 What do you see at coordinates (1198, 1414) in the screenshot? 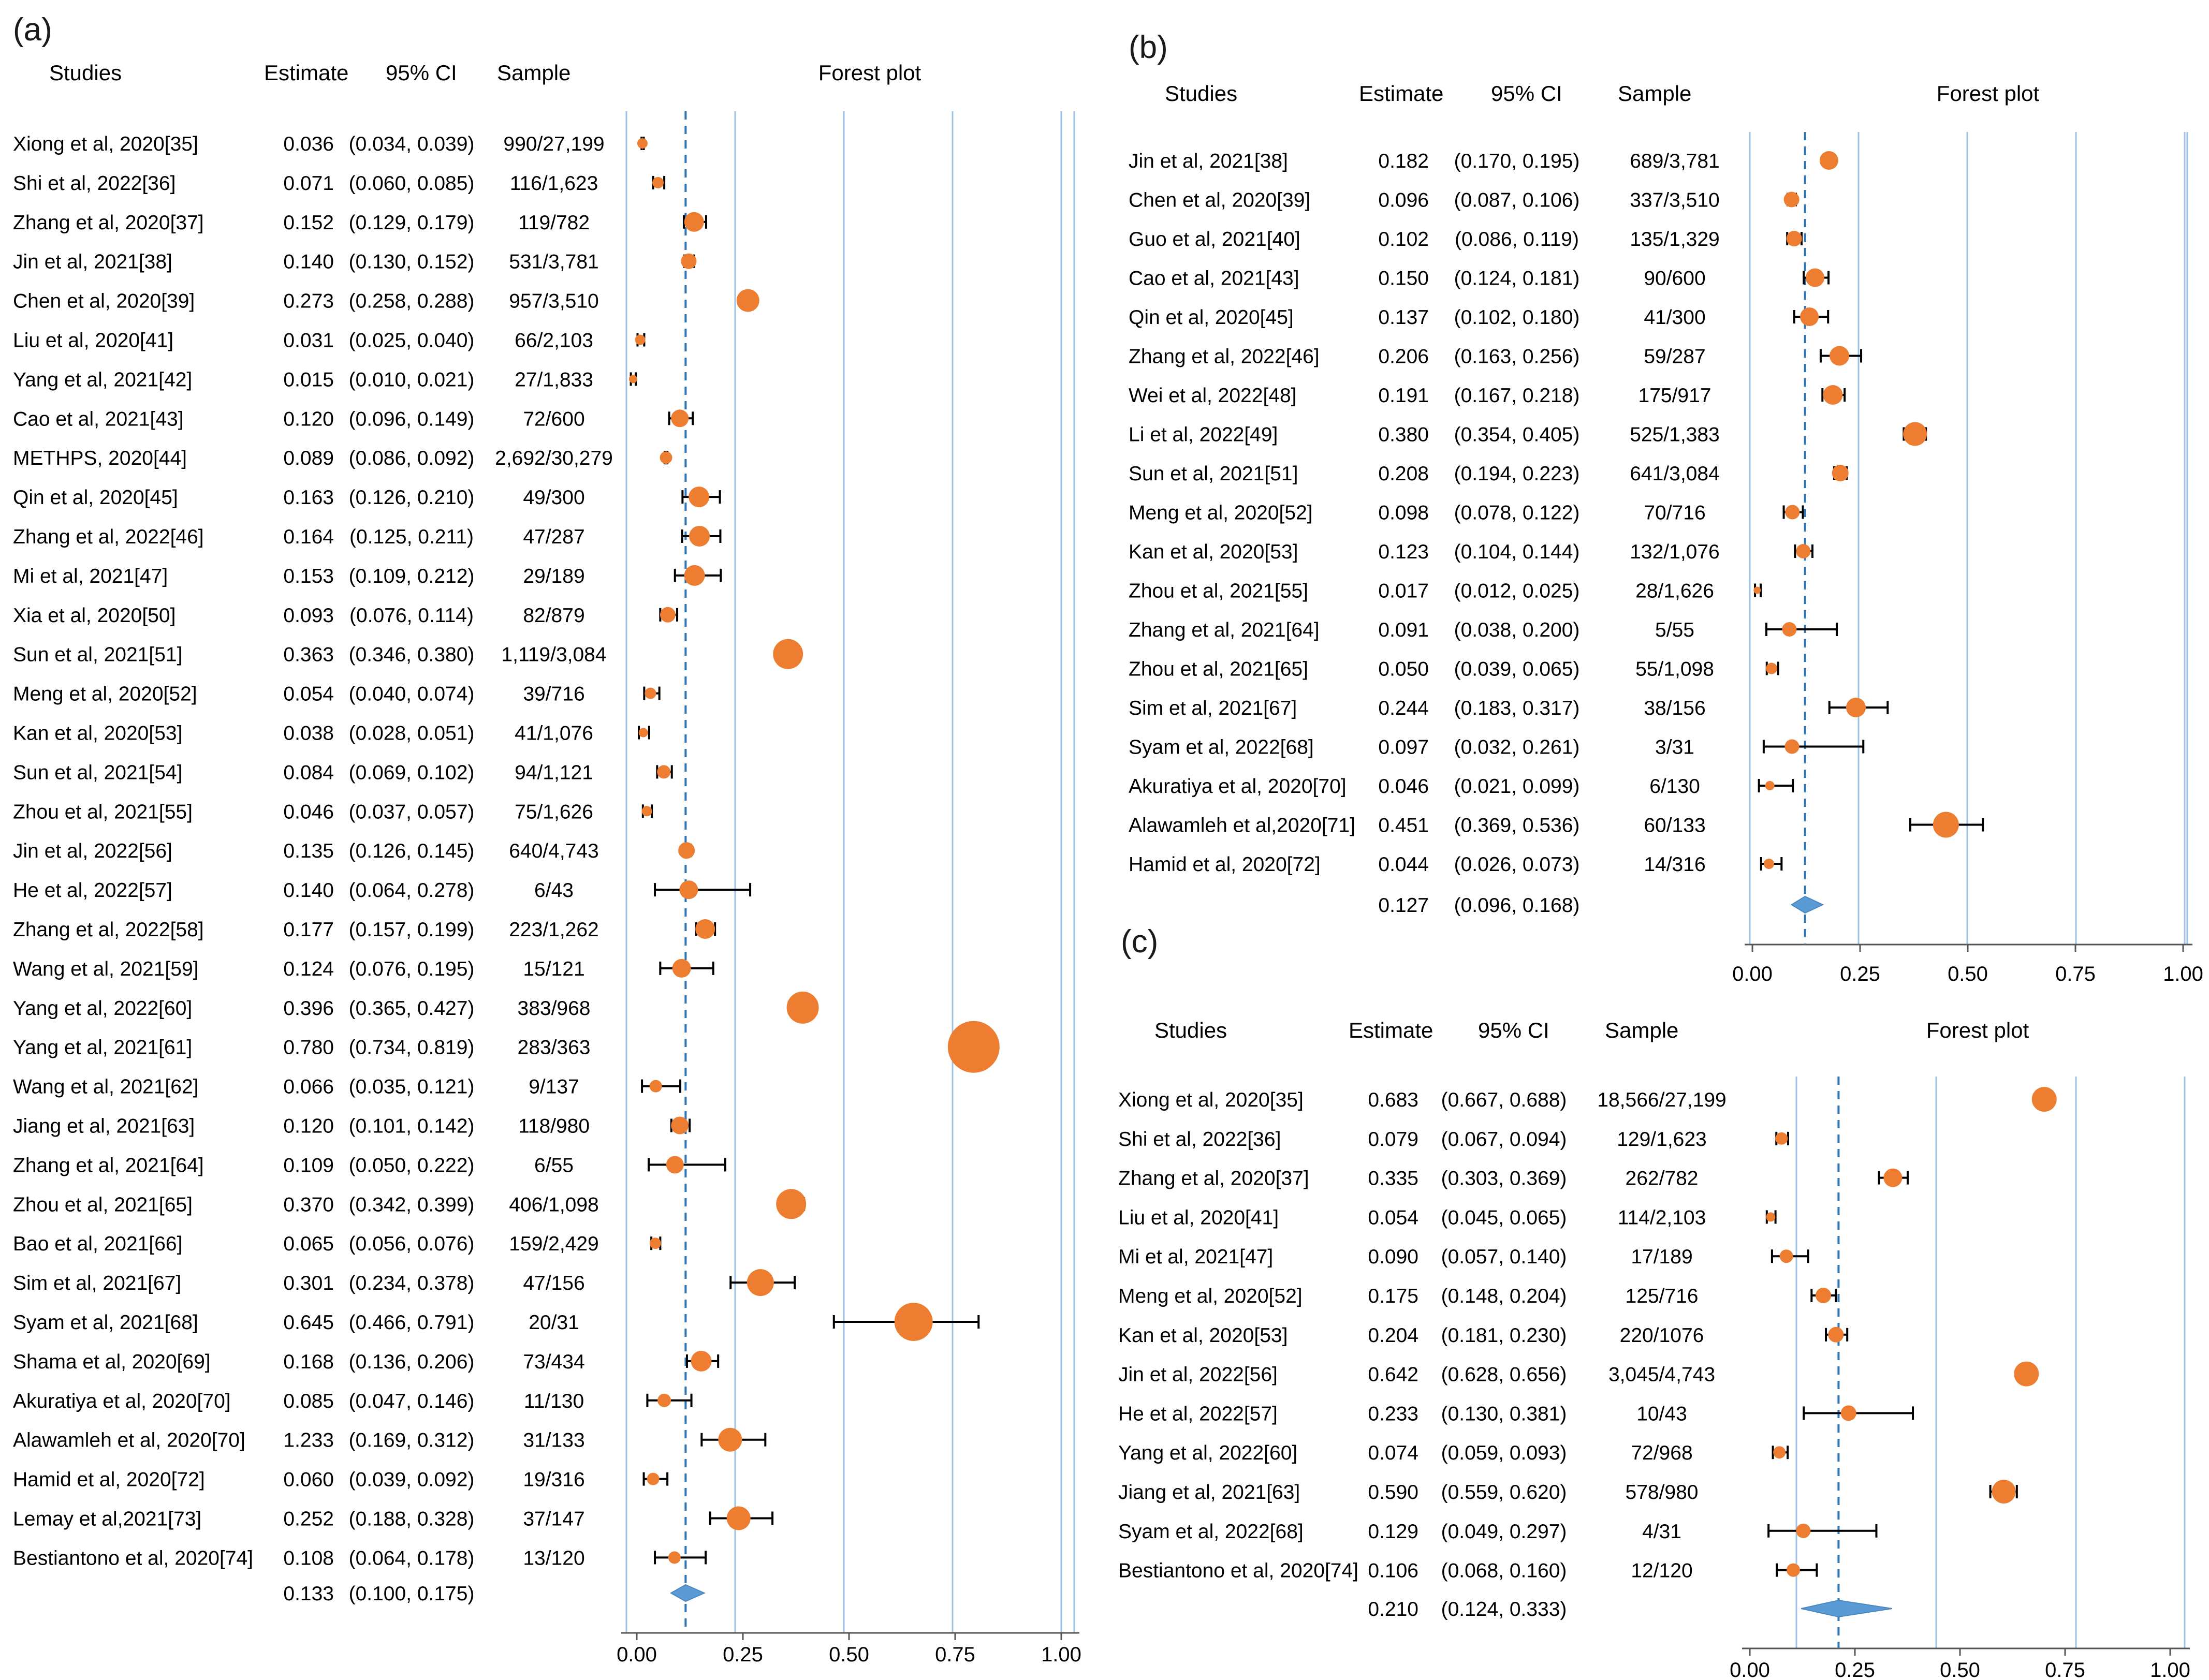
I see `study-name: He et al, 2022[57]` at bounding box center [1198, 1414].